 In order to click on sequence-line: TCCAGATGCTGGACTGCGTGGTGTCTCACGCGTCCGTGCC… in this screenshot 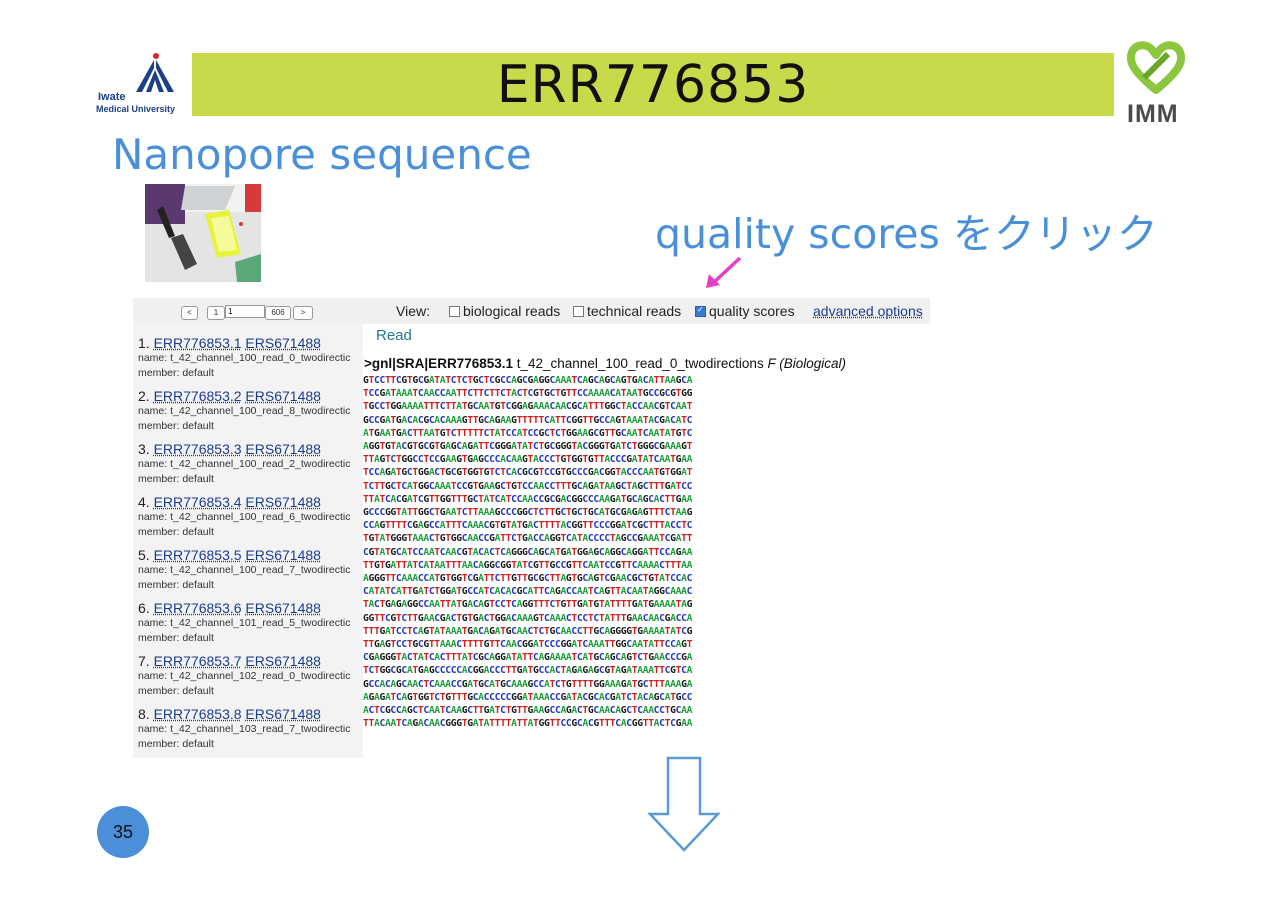, I will do `click(528, 473)`.